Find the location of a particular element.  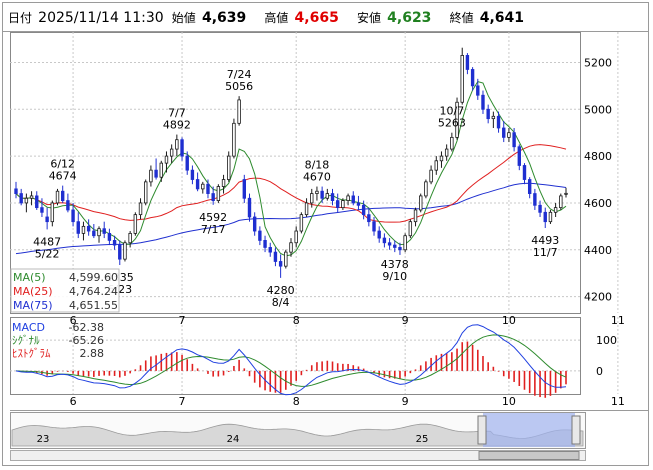

annotation-value: 4493 is located at coordinates (545, 240).